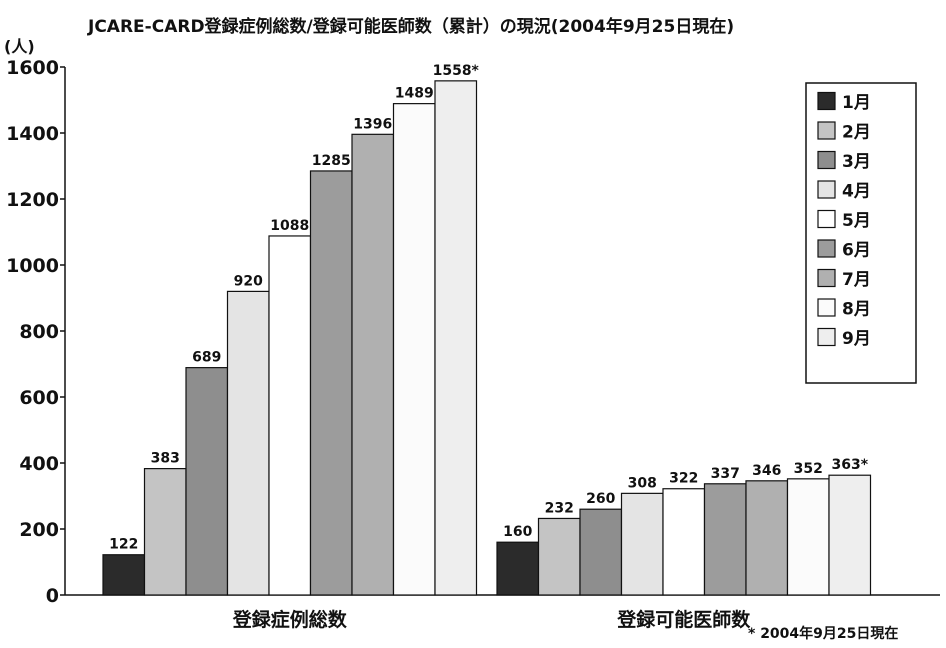 This screenshot has width=946, height=648. Describe the element at coordinates (766, 471) in the screenshot. I see `data-label: 346` at that location.